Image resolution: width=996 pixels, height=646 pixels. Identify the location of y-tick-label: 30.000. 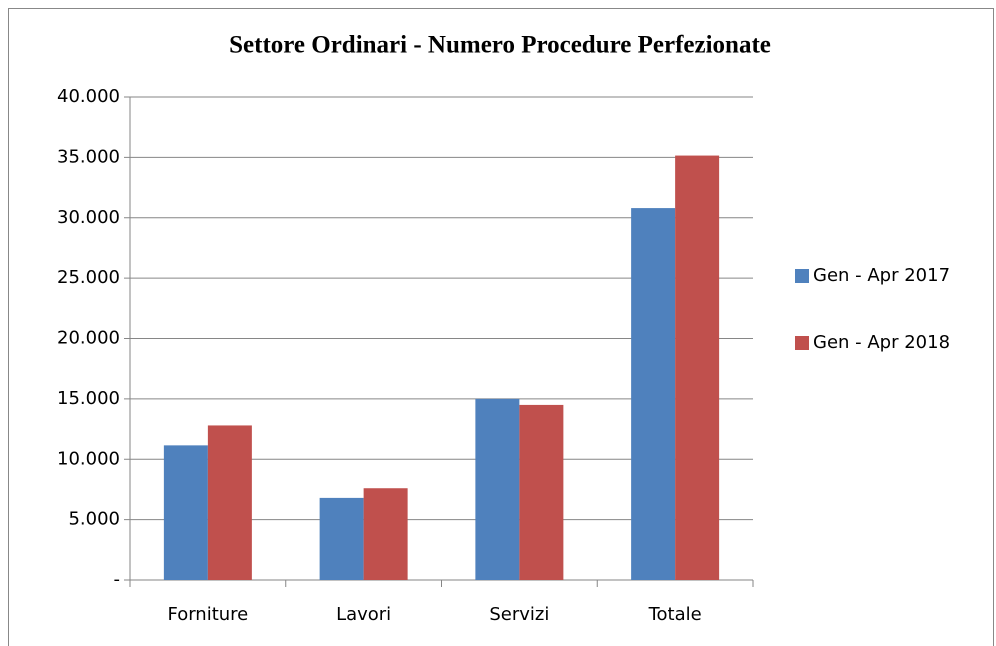
(88, 217).